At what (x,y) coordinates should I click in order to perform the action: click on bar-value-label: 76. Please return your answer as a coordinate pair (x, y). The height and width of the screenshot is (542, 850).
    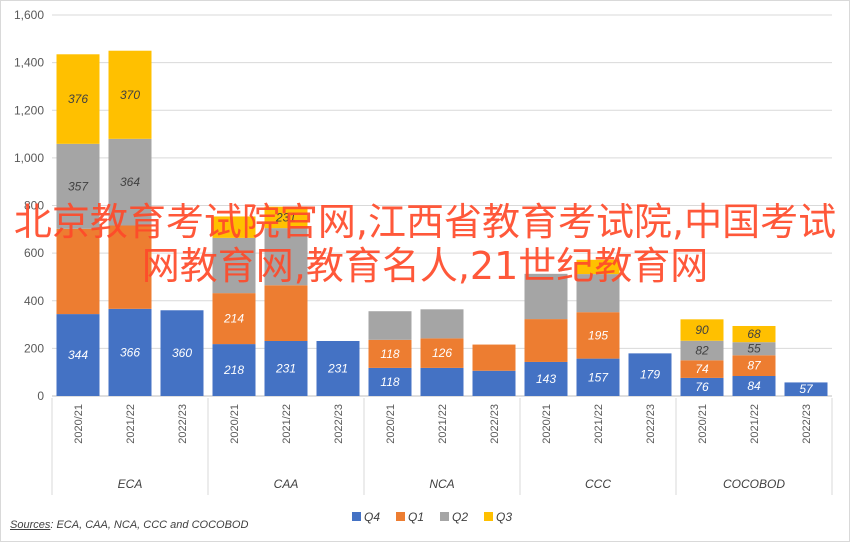
    Looking at the image, I should click on (702, 387).